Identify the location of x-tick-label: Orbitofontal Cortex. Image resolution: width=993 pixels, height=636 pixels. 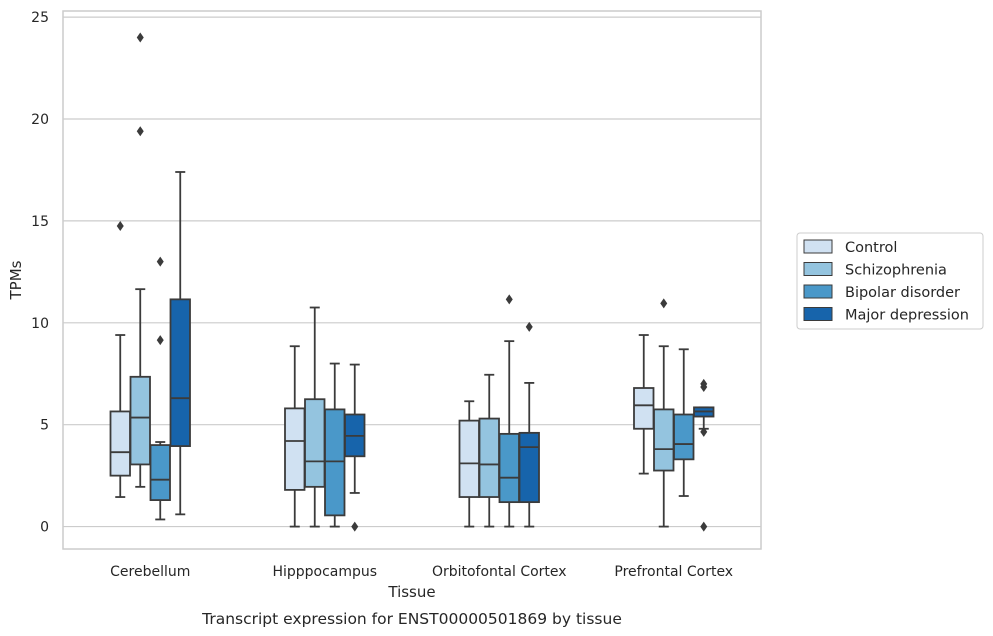
(499, 572).